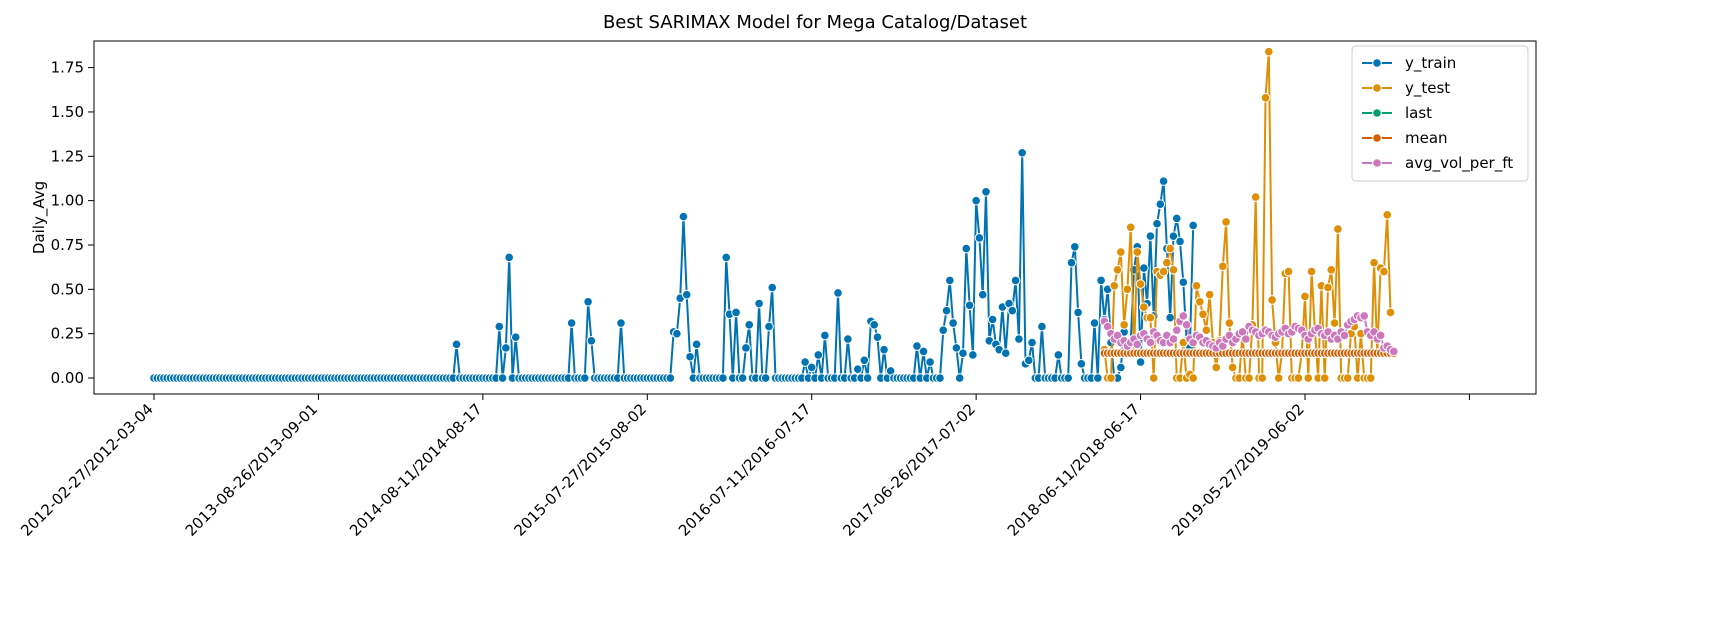 The width and height of the screenshot is (1724, 633). I want to click on legend-item-last: last, so click(1397, 113).